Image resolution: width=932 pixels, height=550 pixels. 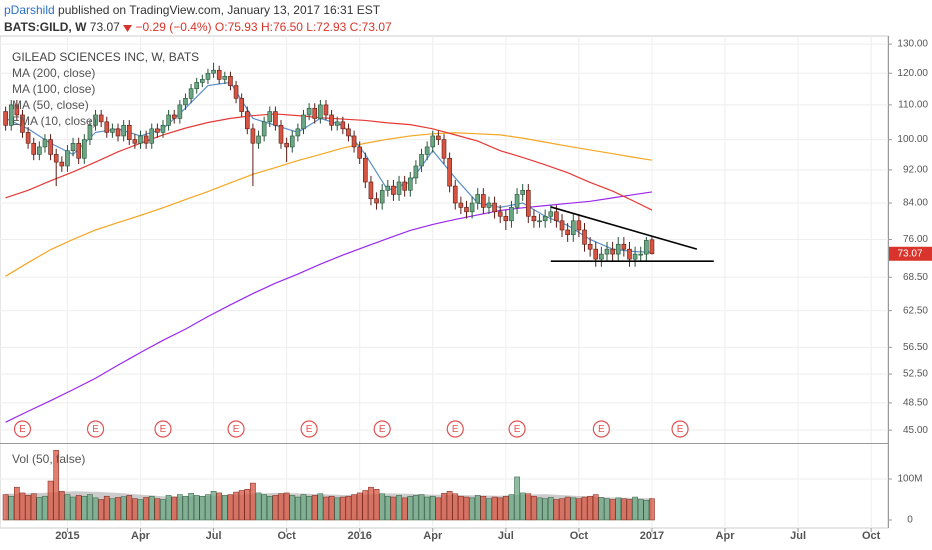 What do you see at coordinates (128, 28) in the screenshot?
I see `down-arrow` at bounding box center [128, 28].